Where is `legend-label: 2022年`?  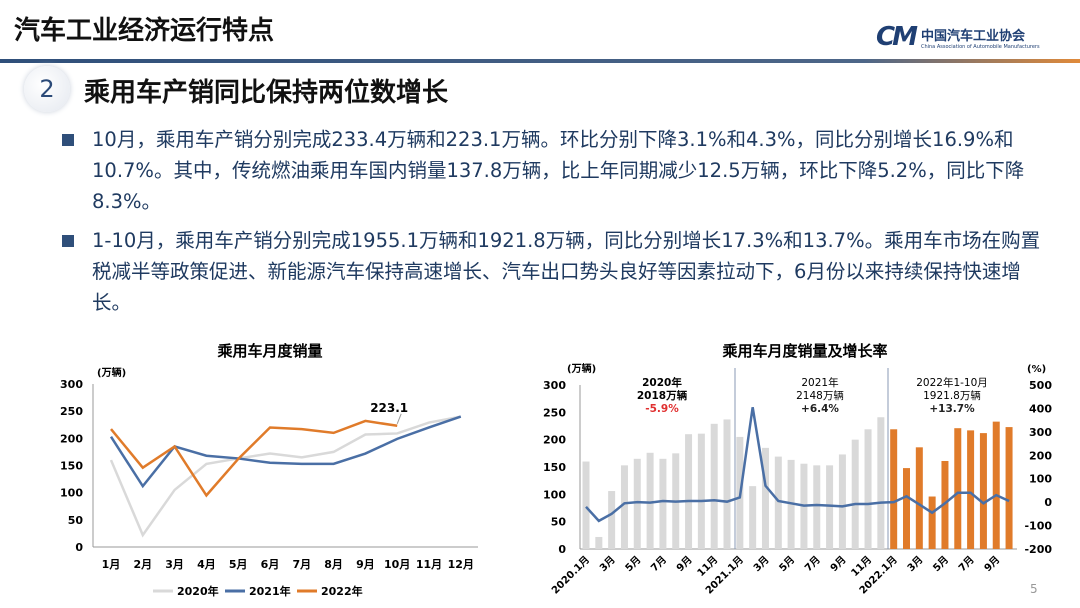 legend-label: 2022年 is located at coordinates (342, 591).